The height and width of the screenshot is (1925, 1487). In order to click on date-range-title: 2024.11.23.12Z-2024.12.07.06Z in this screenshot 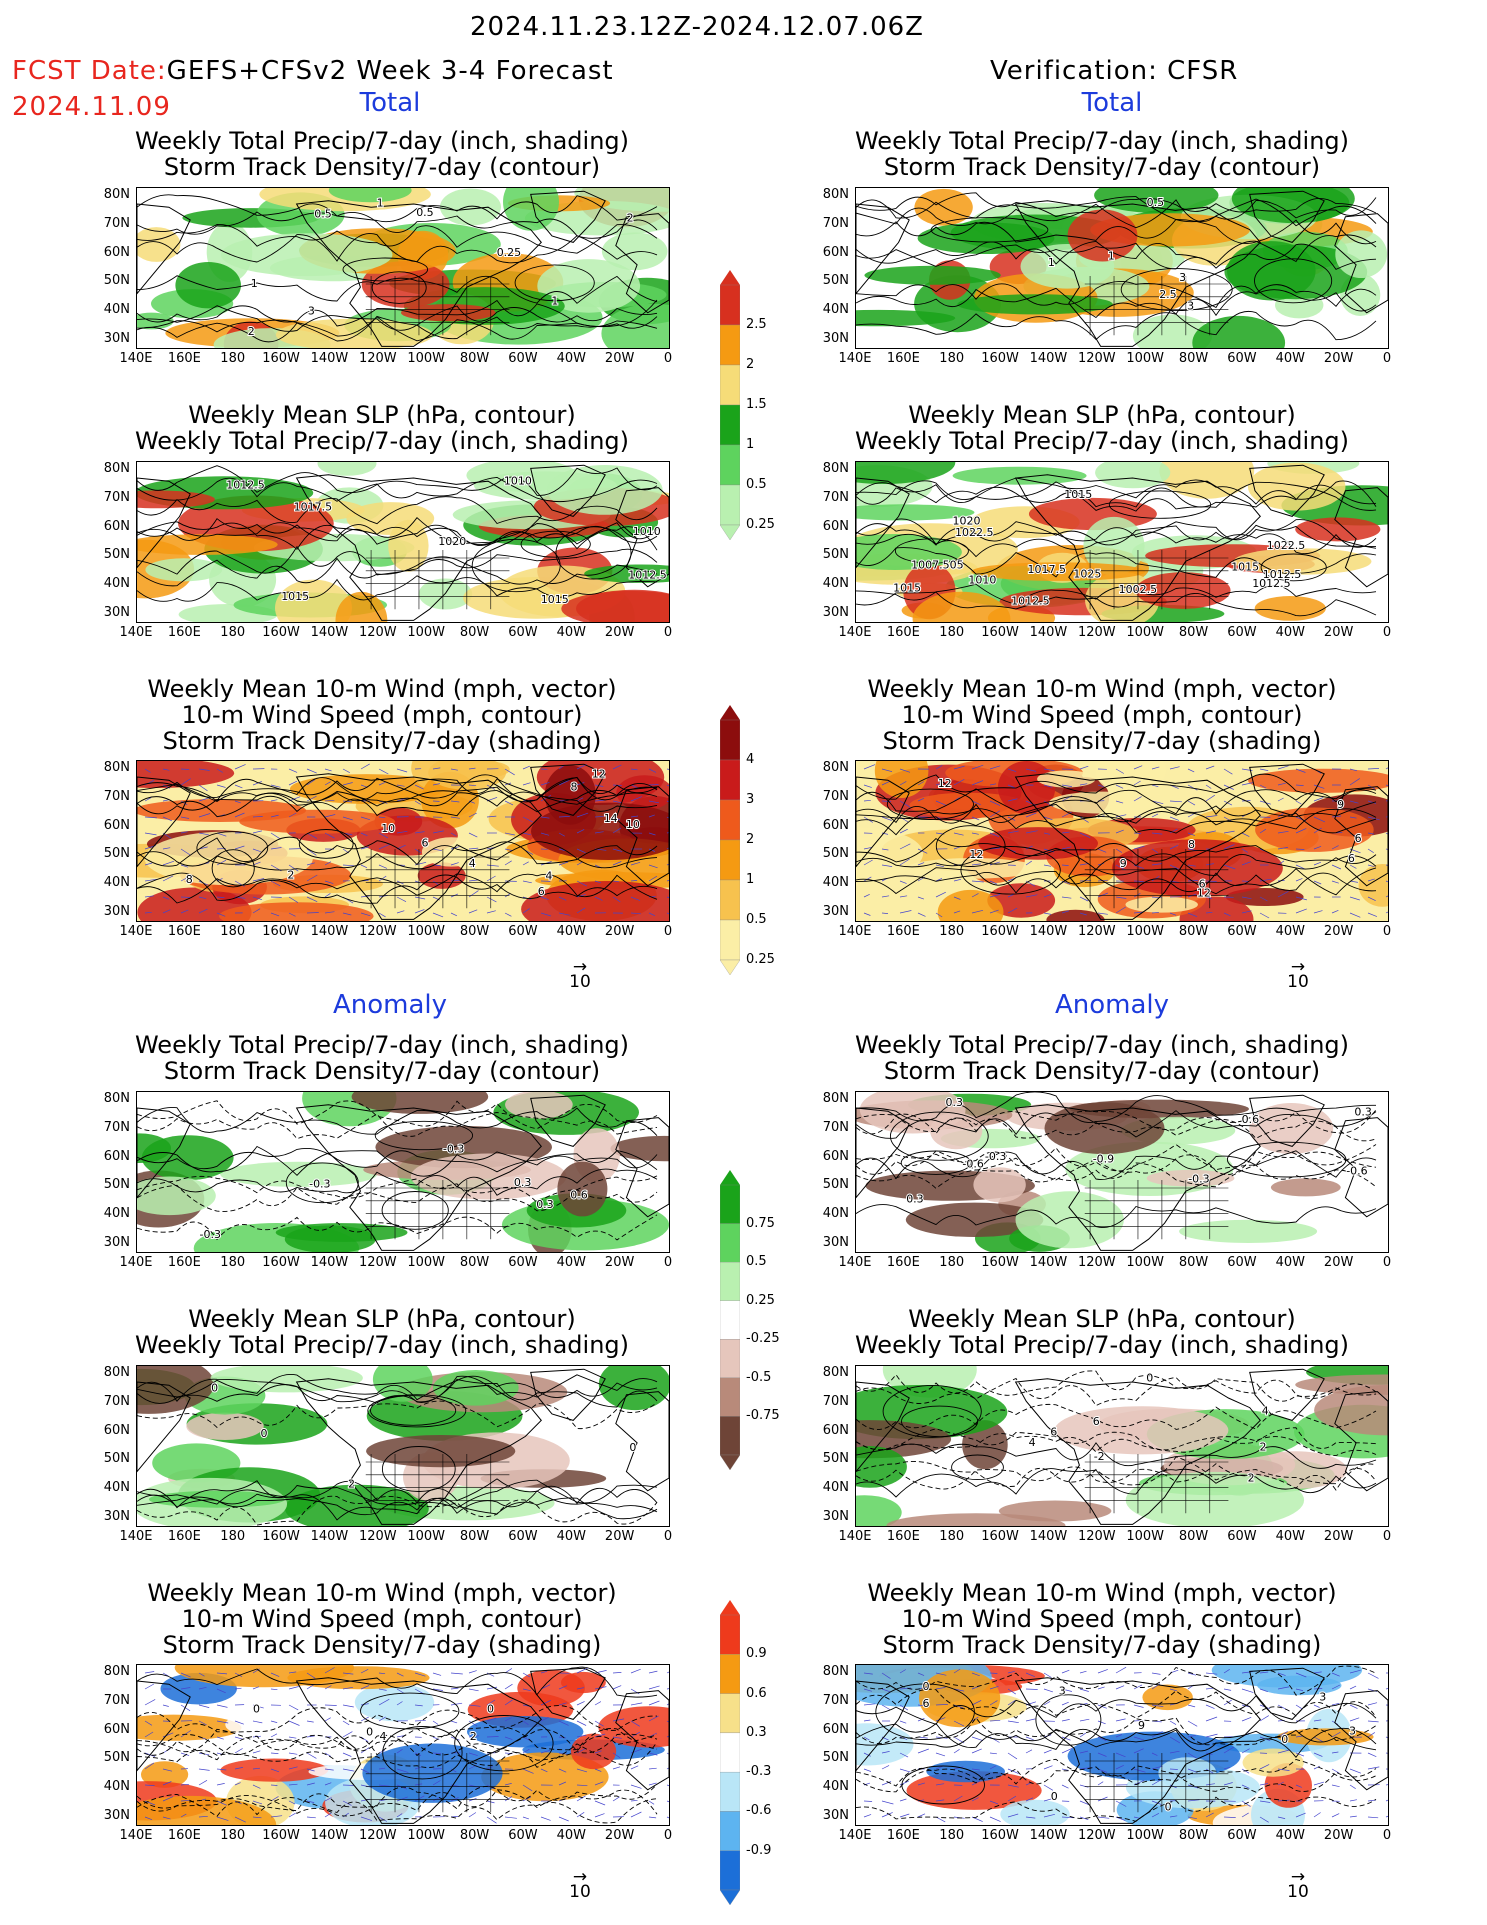, I will do `click(697, 27)`.